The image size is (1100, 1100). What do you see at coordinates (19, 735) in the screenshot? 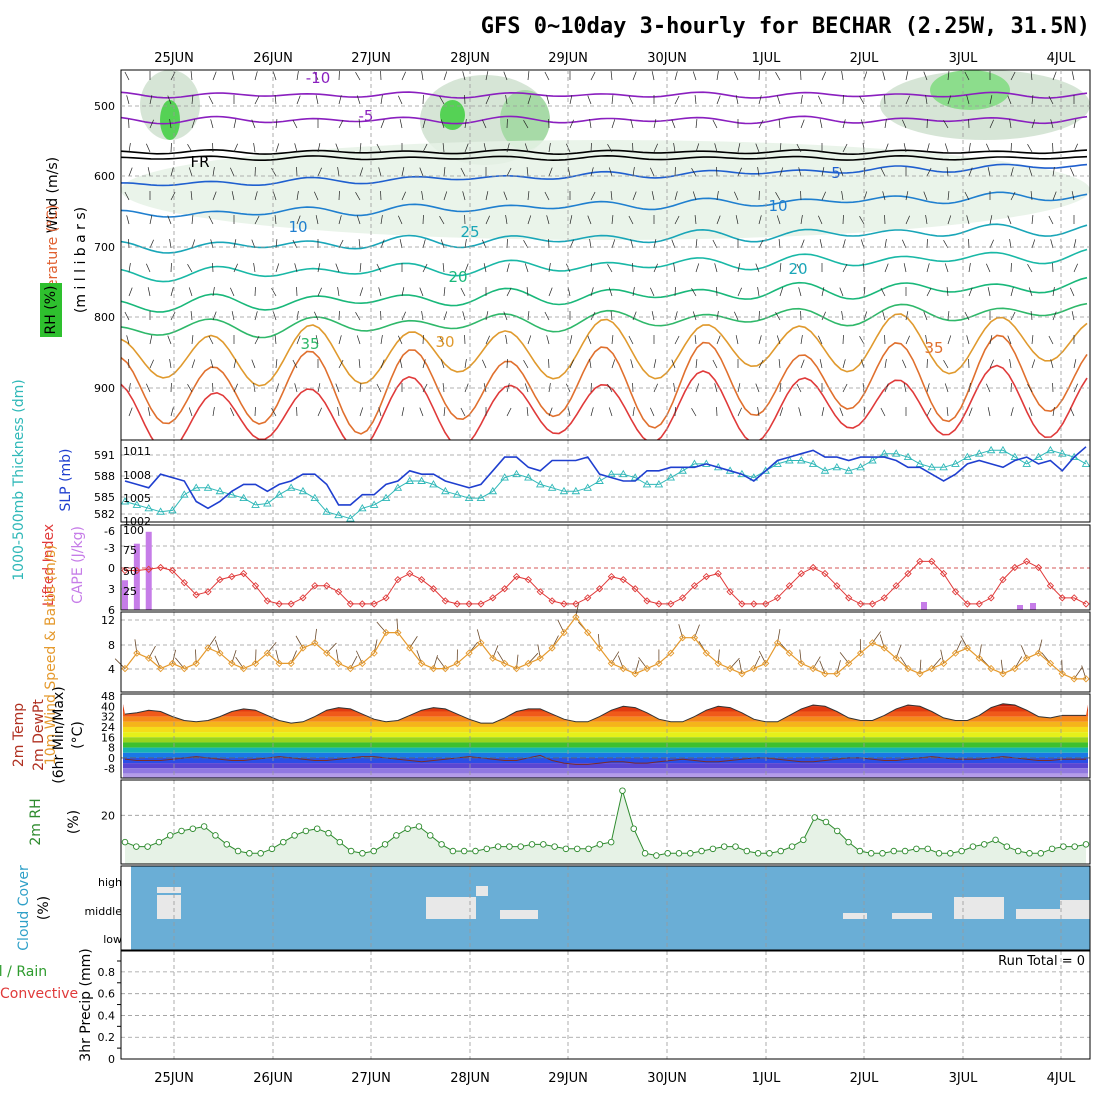
I see `side-label-temp2m: 2m Temp` at bounding box center [19, 735].